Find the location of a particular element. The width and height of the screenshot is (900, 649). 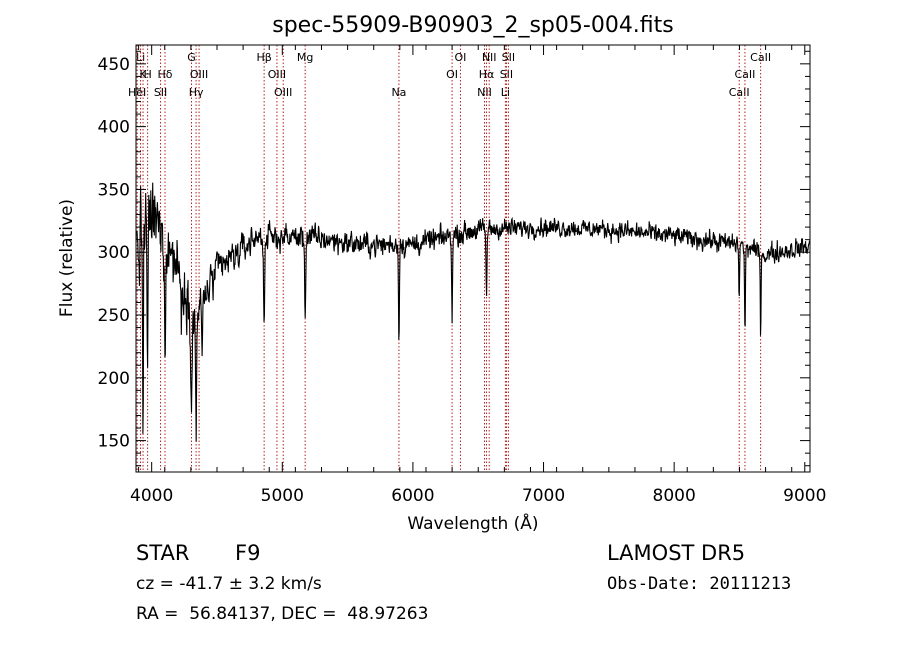

x-tick-label: 9000 is located at coordinates (804, 496).